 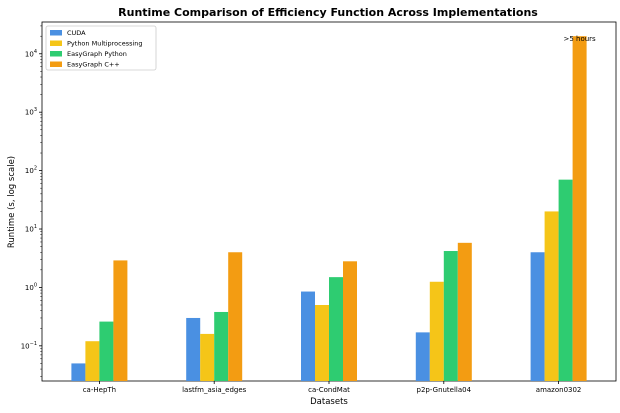 I want to click on x-tick-label: p2p-Gnutella04, so click(x=444, y=390).